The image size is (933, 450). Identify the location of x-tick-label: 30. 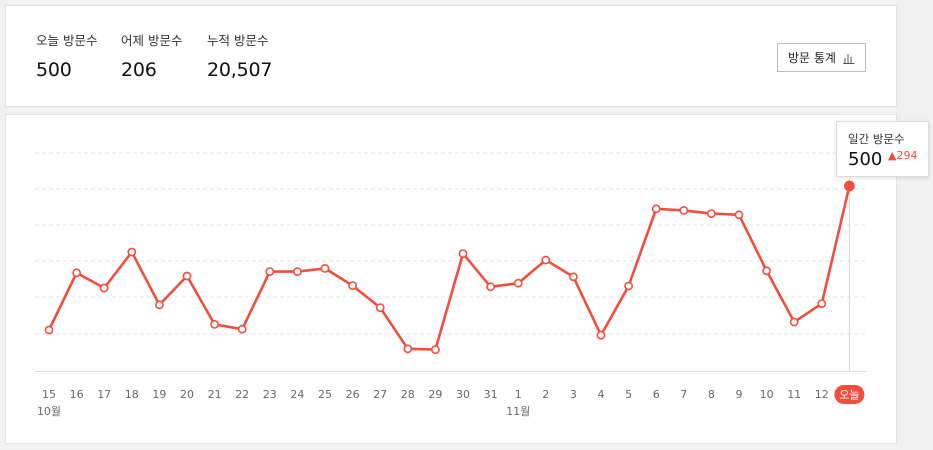
(463, 394).